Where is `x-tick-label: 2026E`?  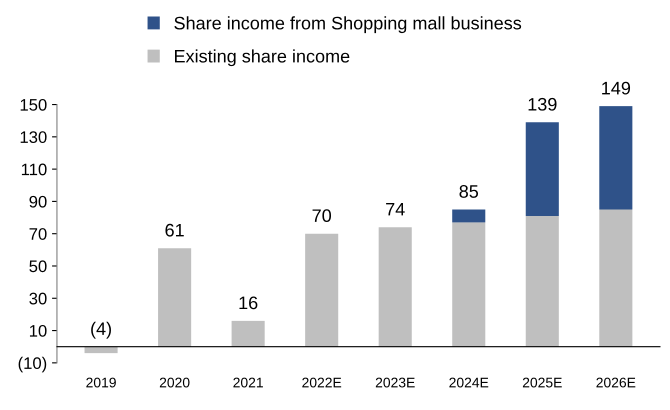 x-tick-label: 2026E is located at coordinates (616, 383).